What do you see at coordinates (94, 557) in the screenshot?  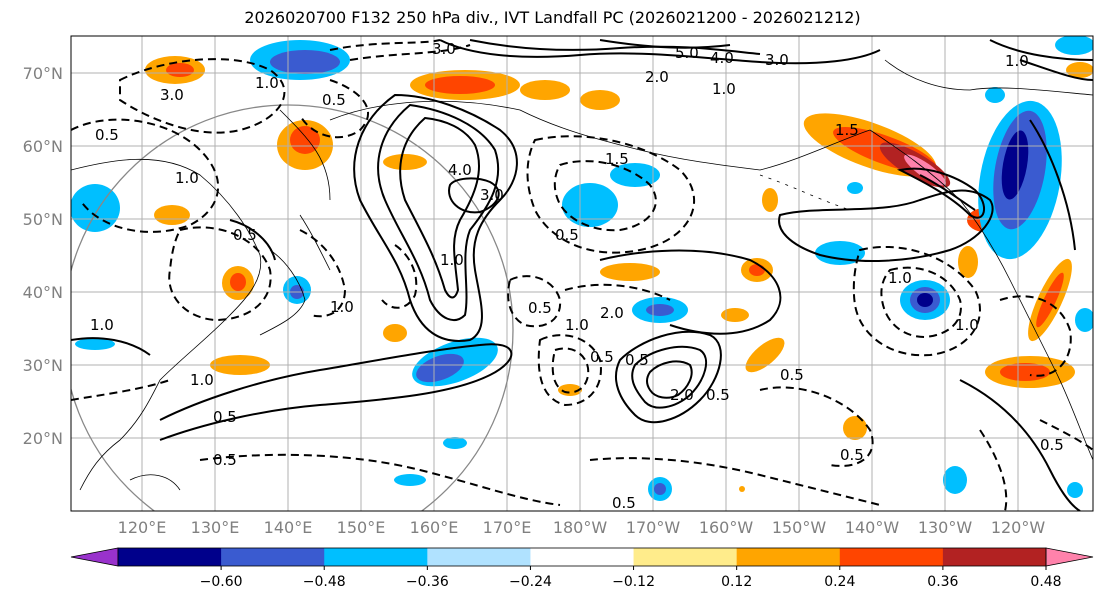 I see `colorbar-extension-low` at bounding box center [94, 557].